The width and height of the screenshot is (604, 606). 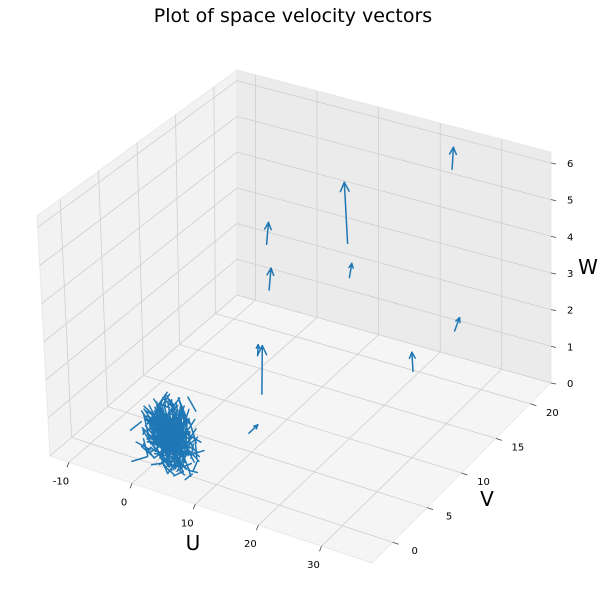 What do you see at coordinates (124, 502) in the screenshot?
I see `x-tick-label: 0` at bounding box center [124, 502].